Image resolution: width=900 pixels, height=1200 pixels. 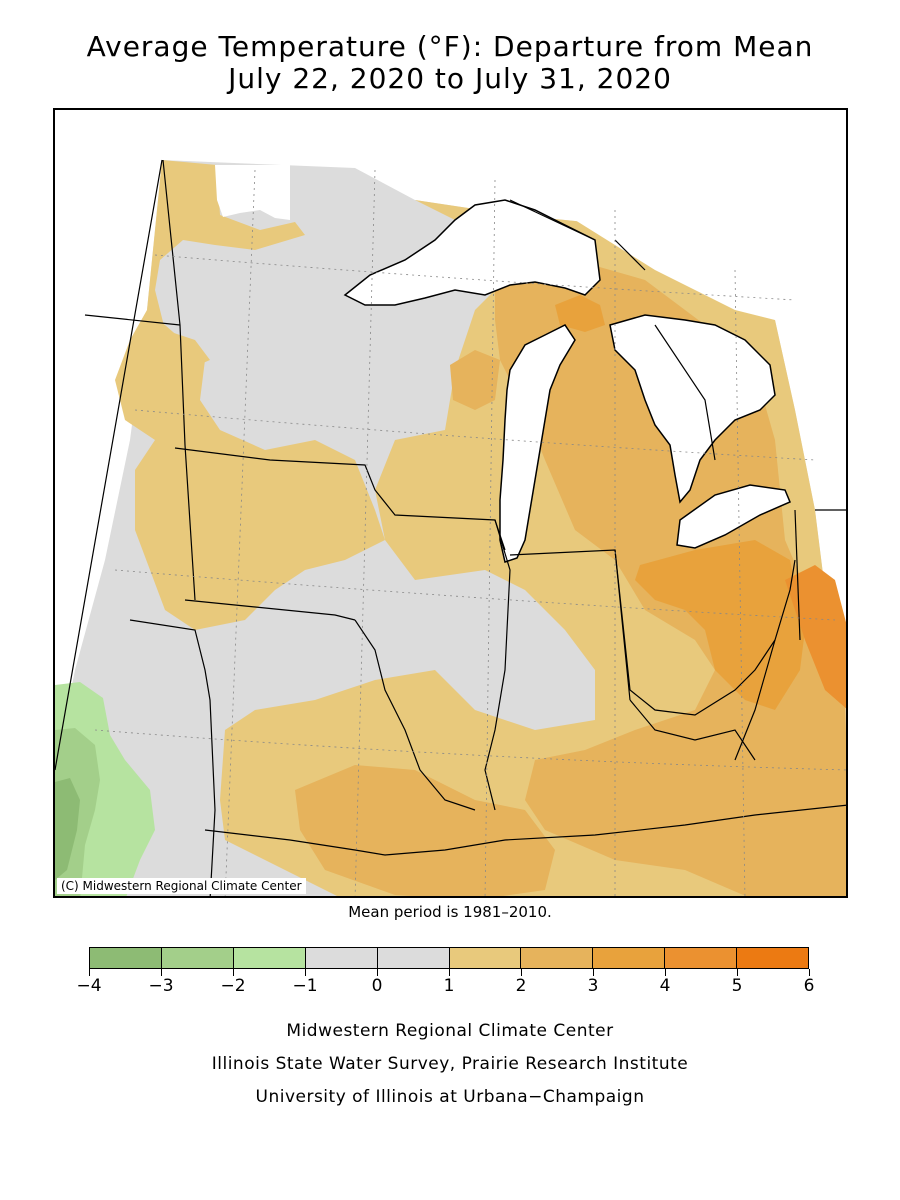 What do you see at coordinates (521, 986) in the screenshot?
I see `legend-tick-label: 2` at bounding box center [521, 986].